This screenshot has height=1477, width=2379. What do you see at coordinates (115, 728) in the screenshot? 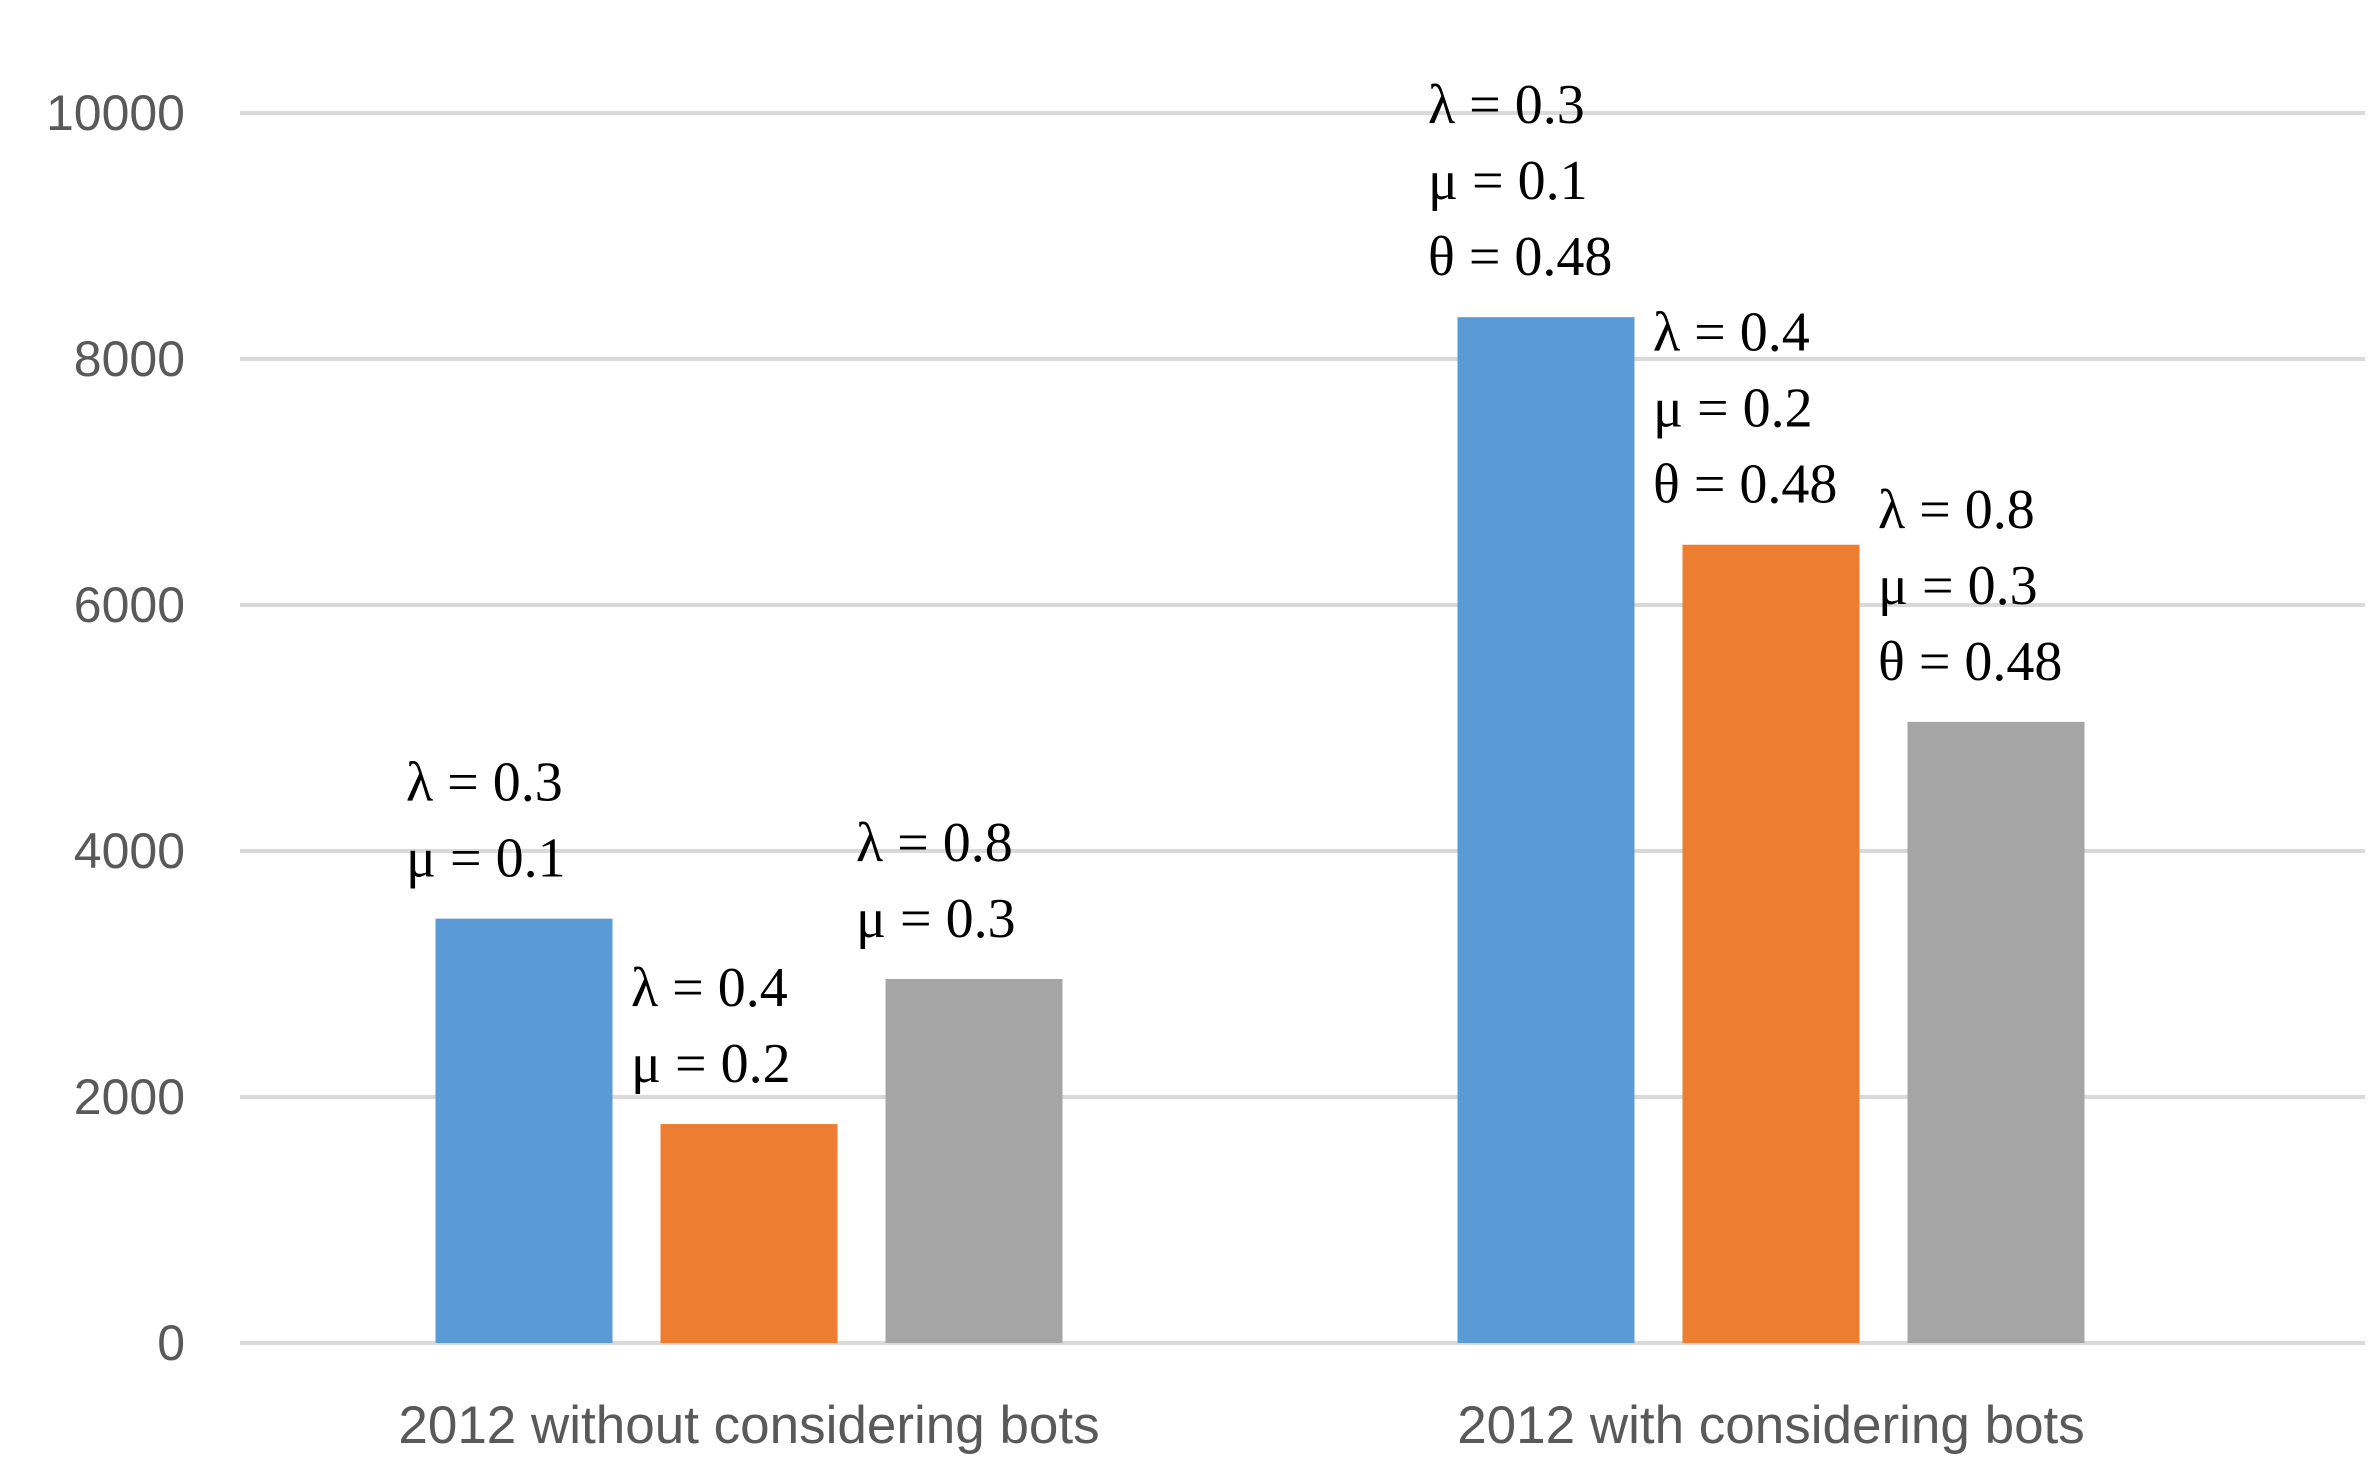
I see `y-axis-tick-labels: 0 2000 4000 6000 8000 10000` at bounding box center [115, 728].